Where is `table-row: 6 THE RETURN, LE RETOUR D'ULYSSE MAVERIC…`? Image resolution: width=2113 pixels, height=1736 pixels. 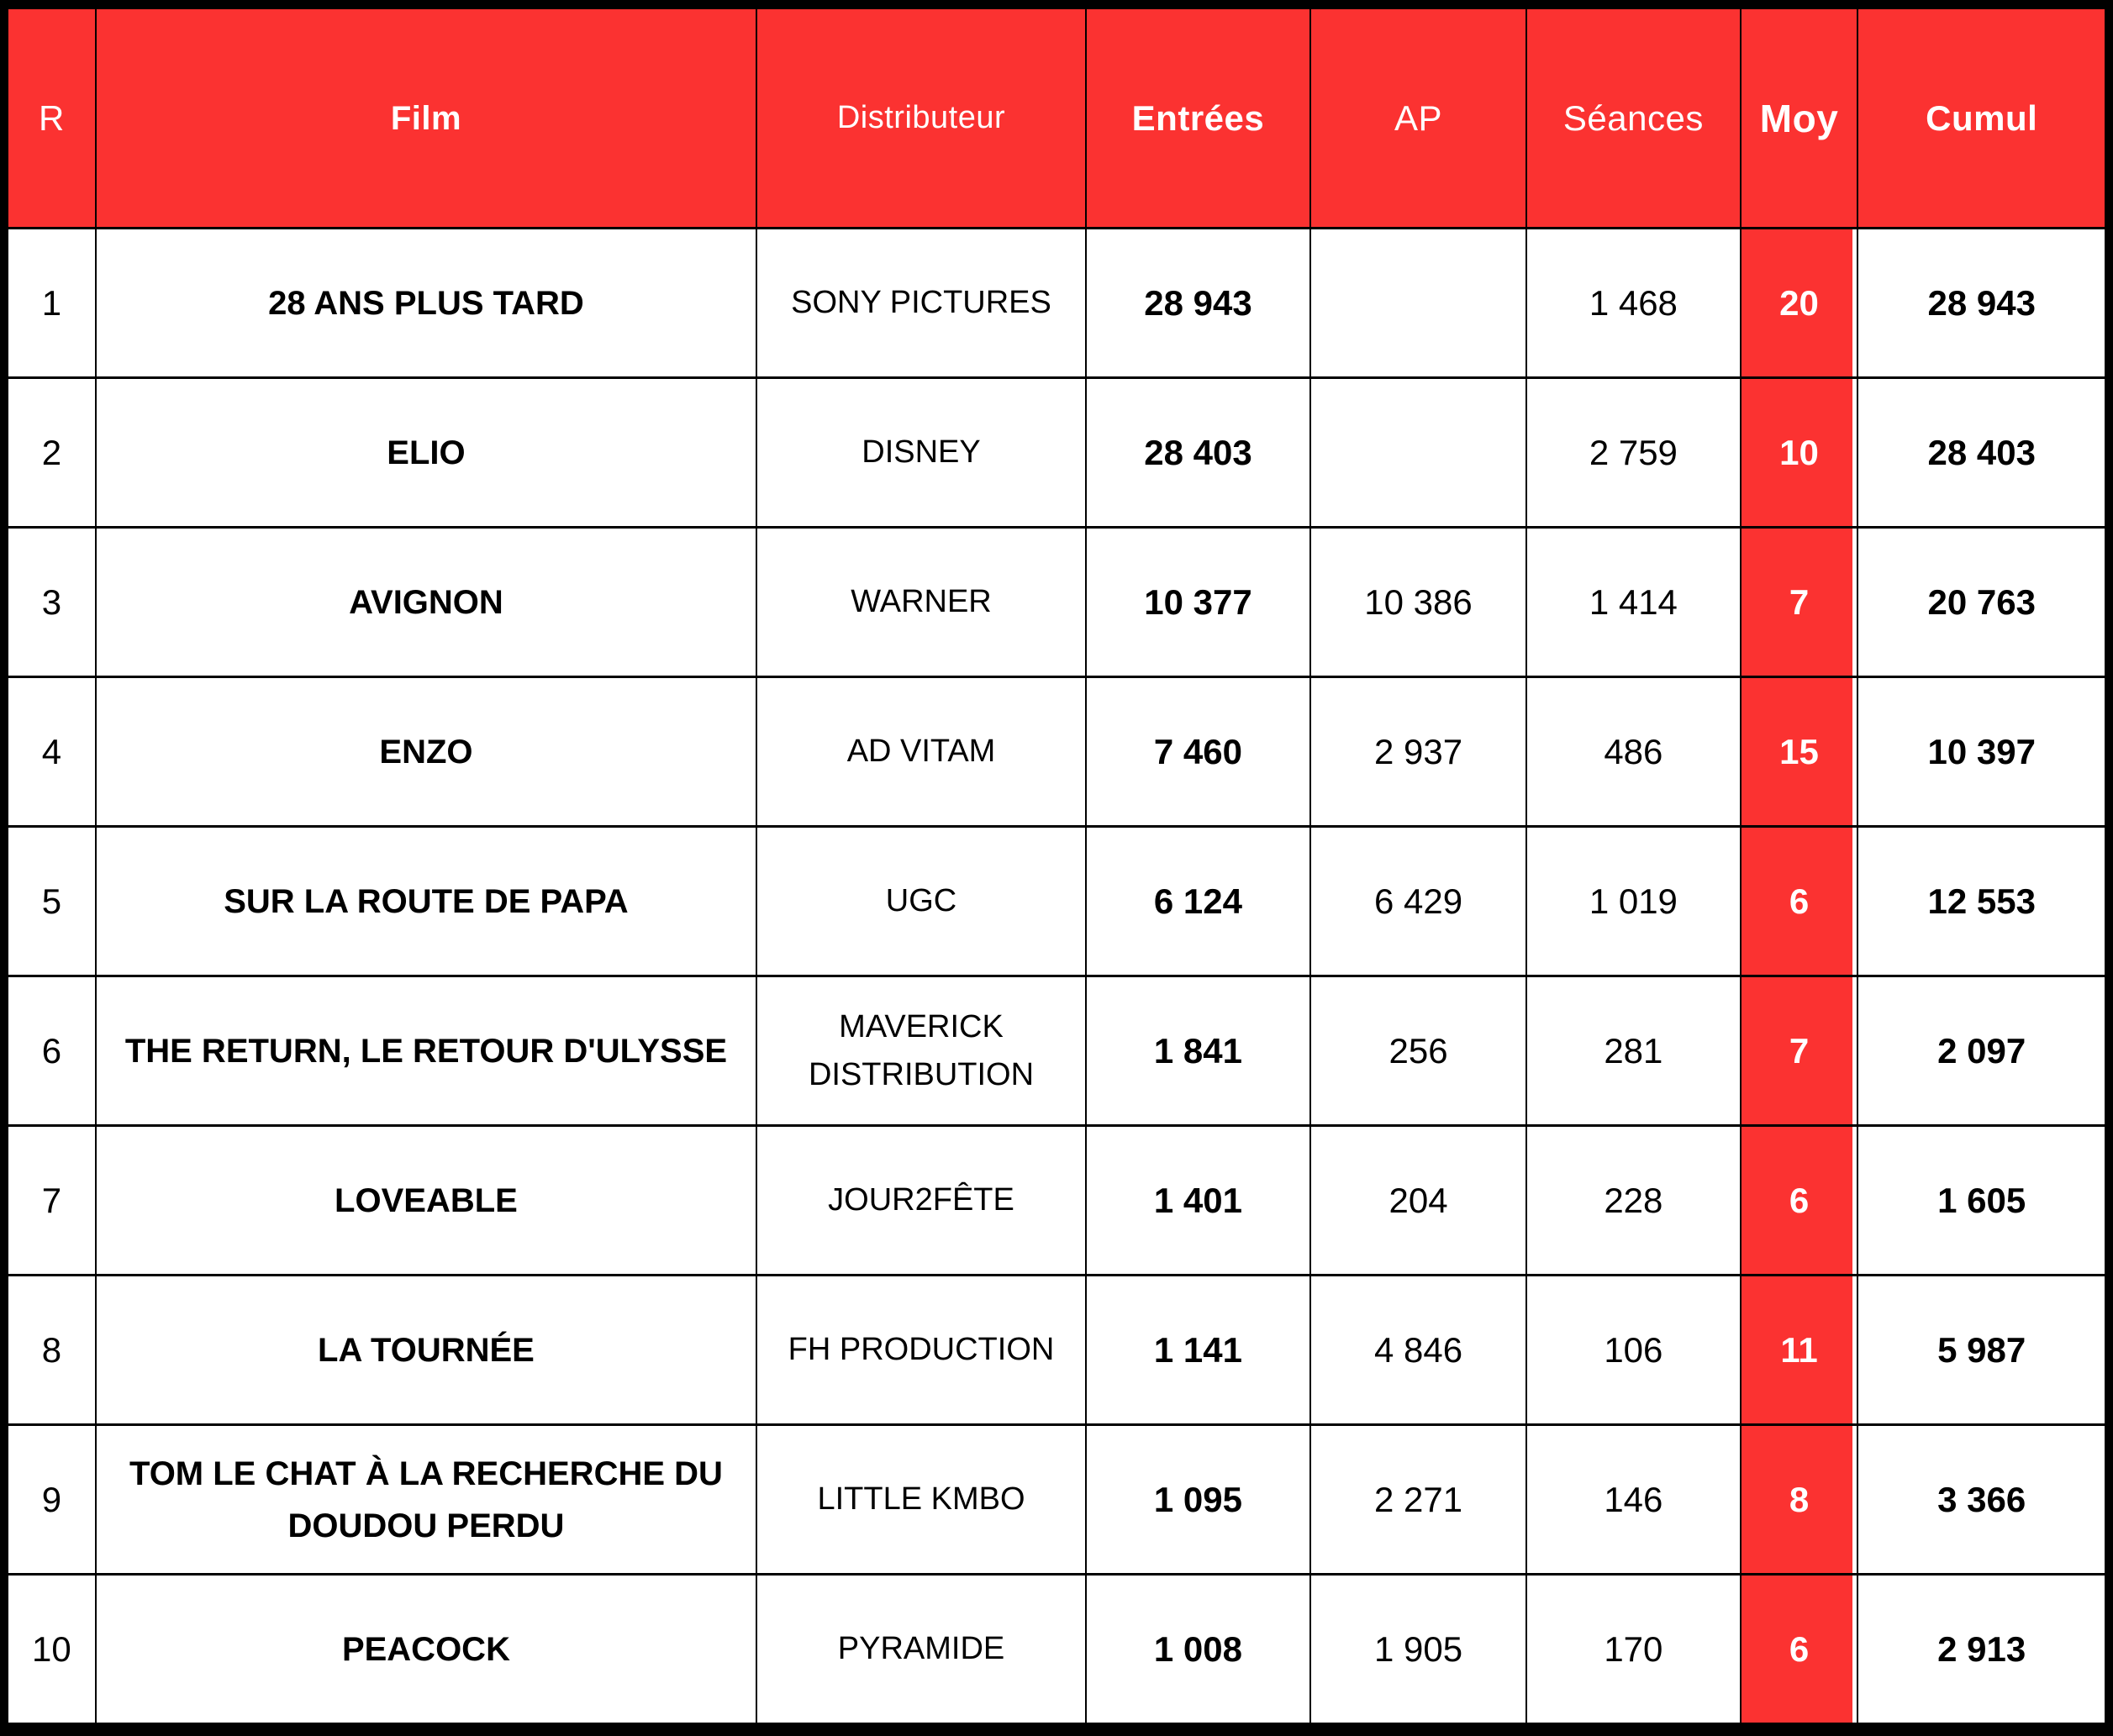 table-row: 6 THE RETURN, LE RETOUR D'ULYSSE MAVERIC… is located at coordinates (1056, 1051).